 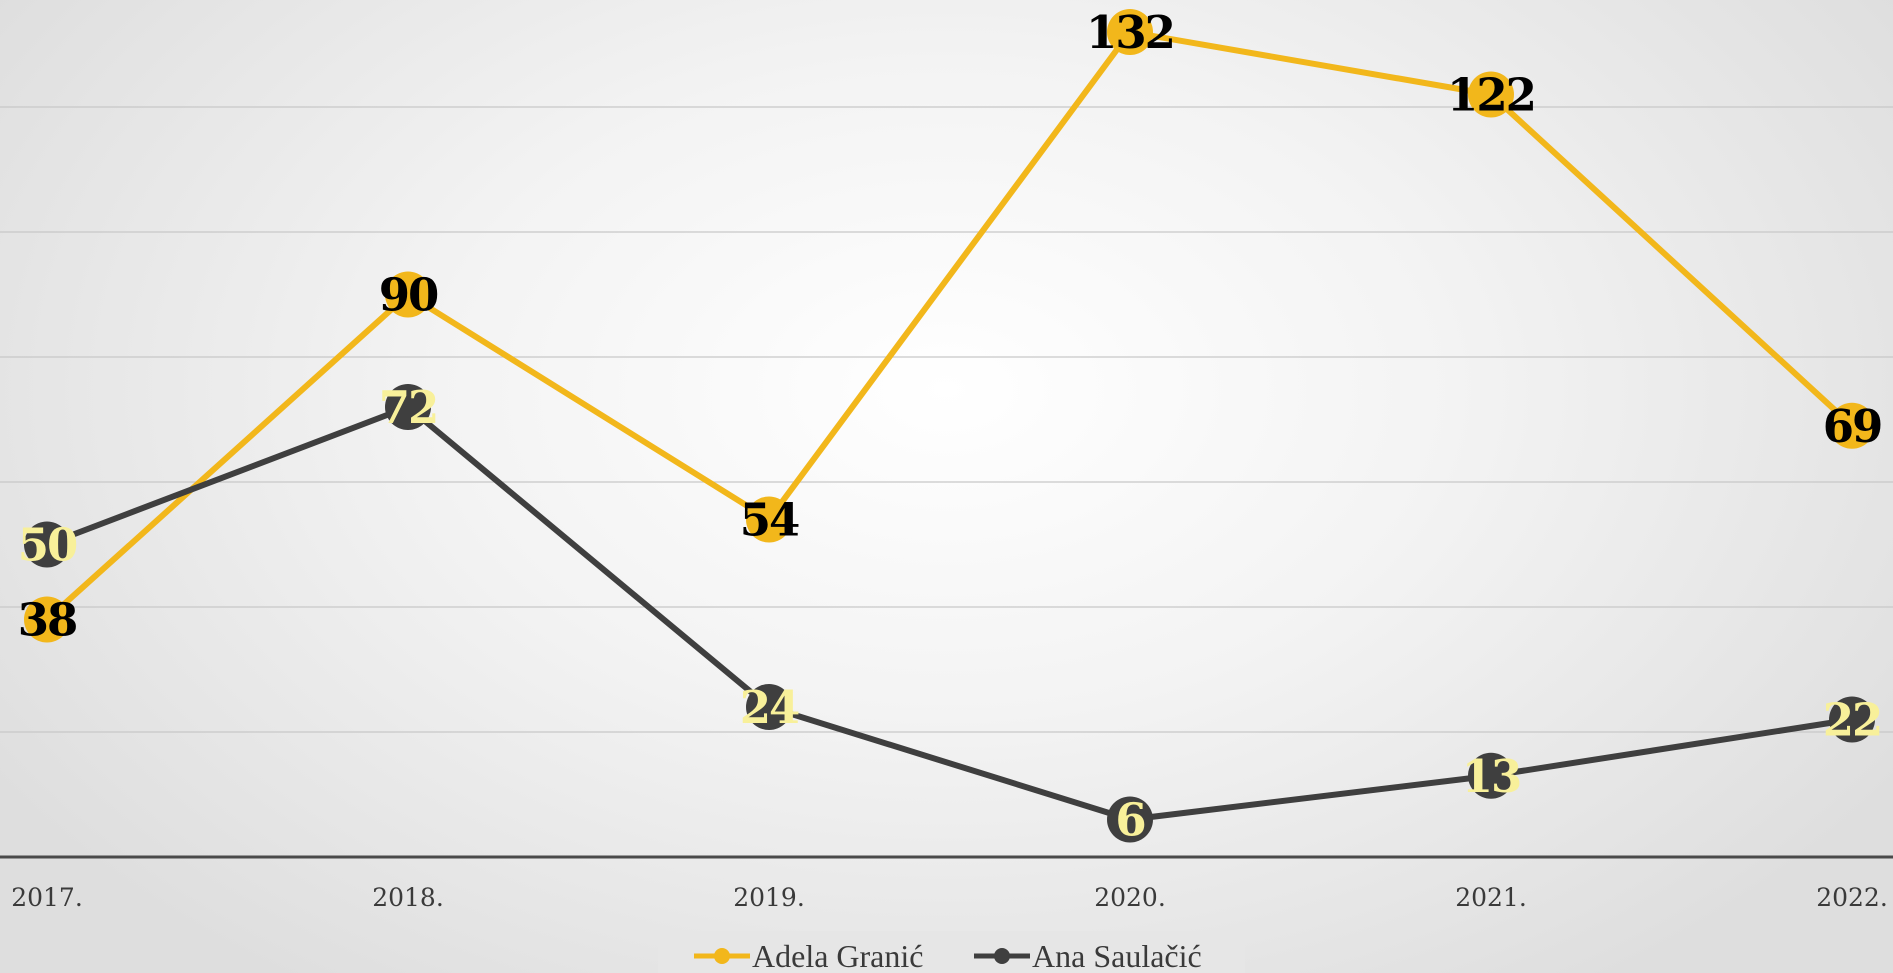 I want to click on legend-item-0: Adela Granić, so click(x=808, y=955).